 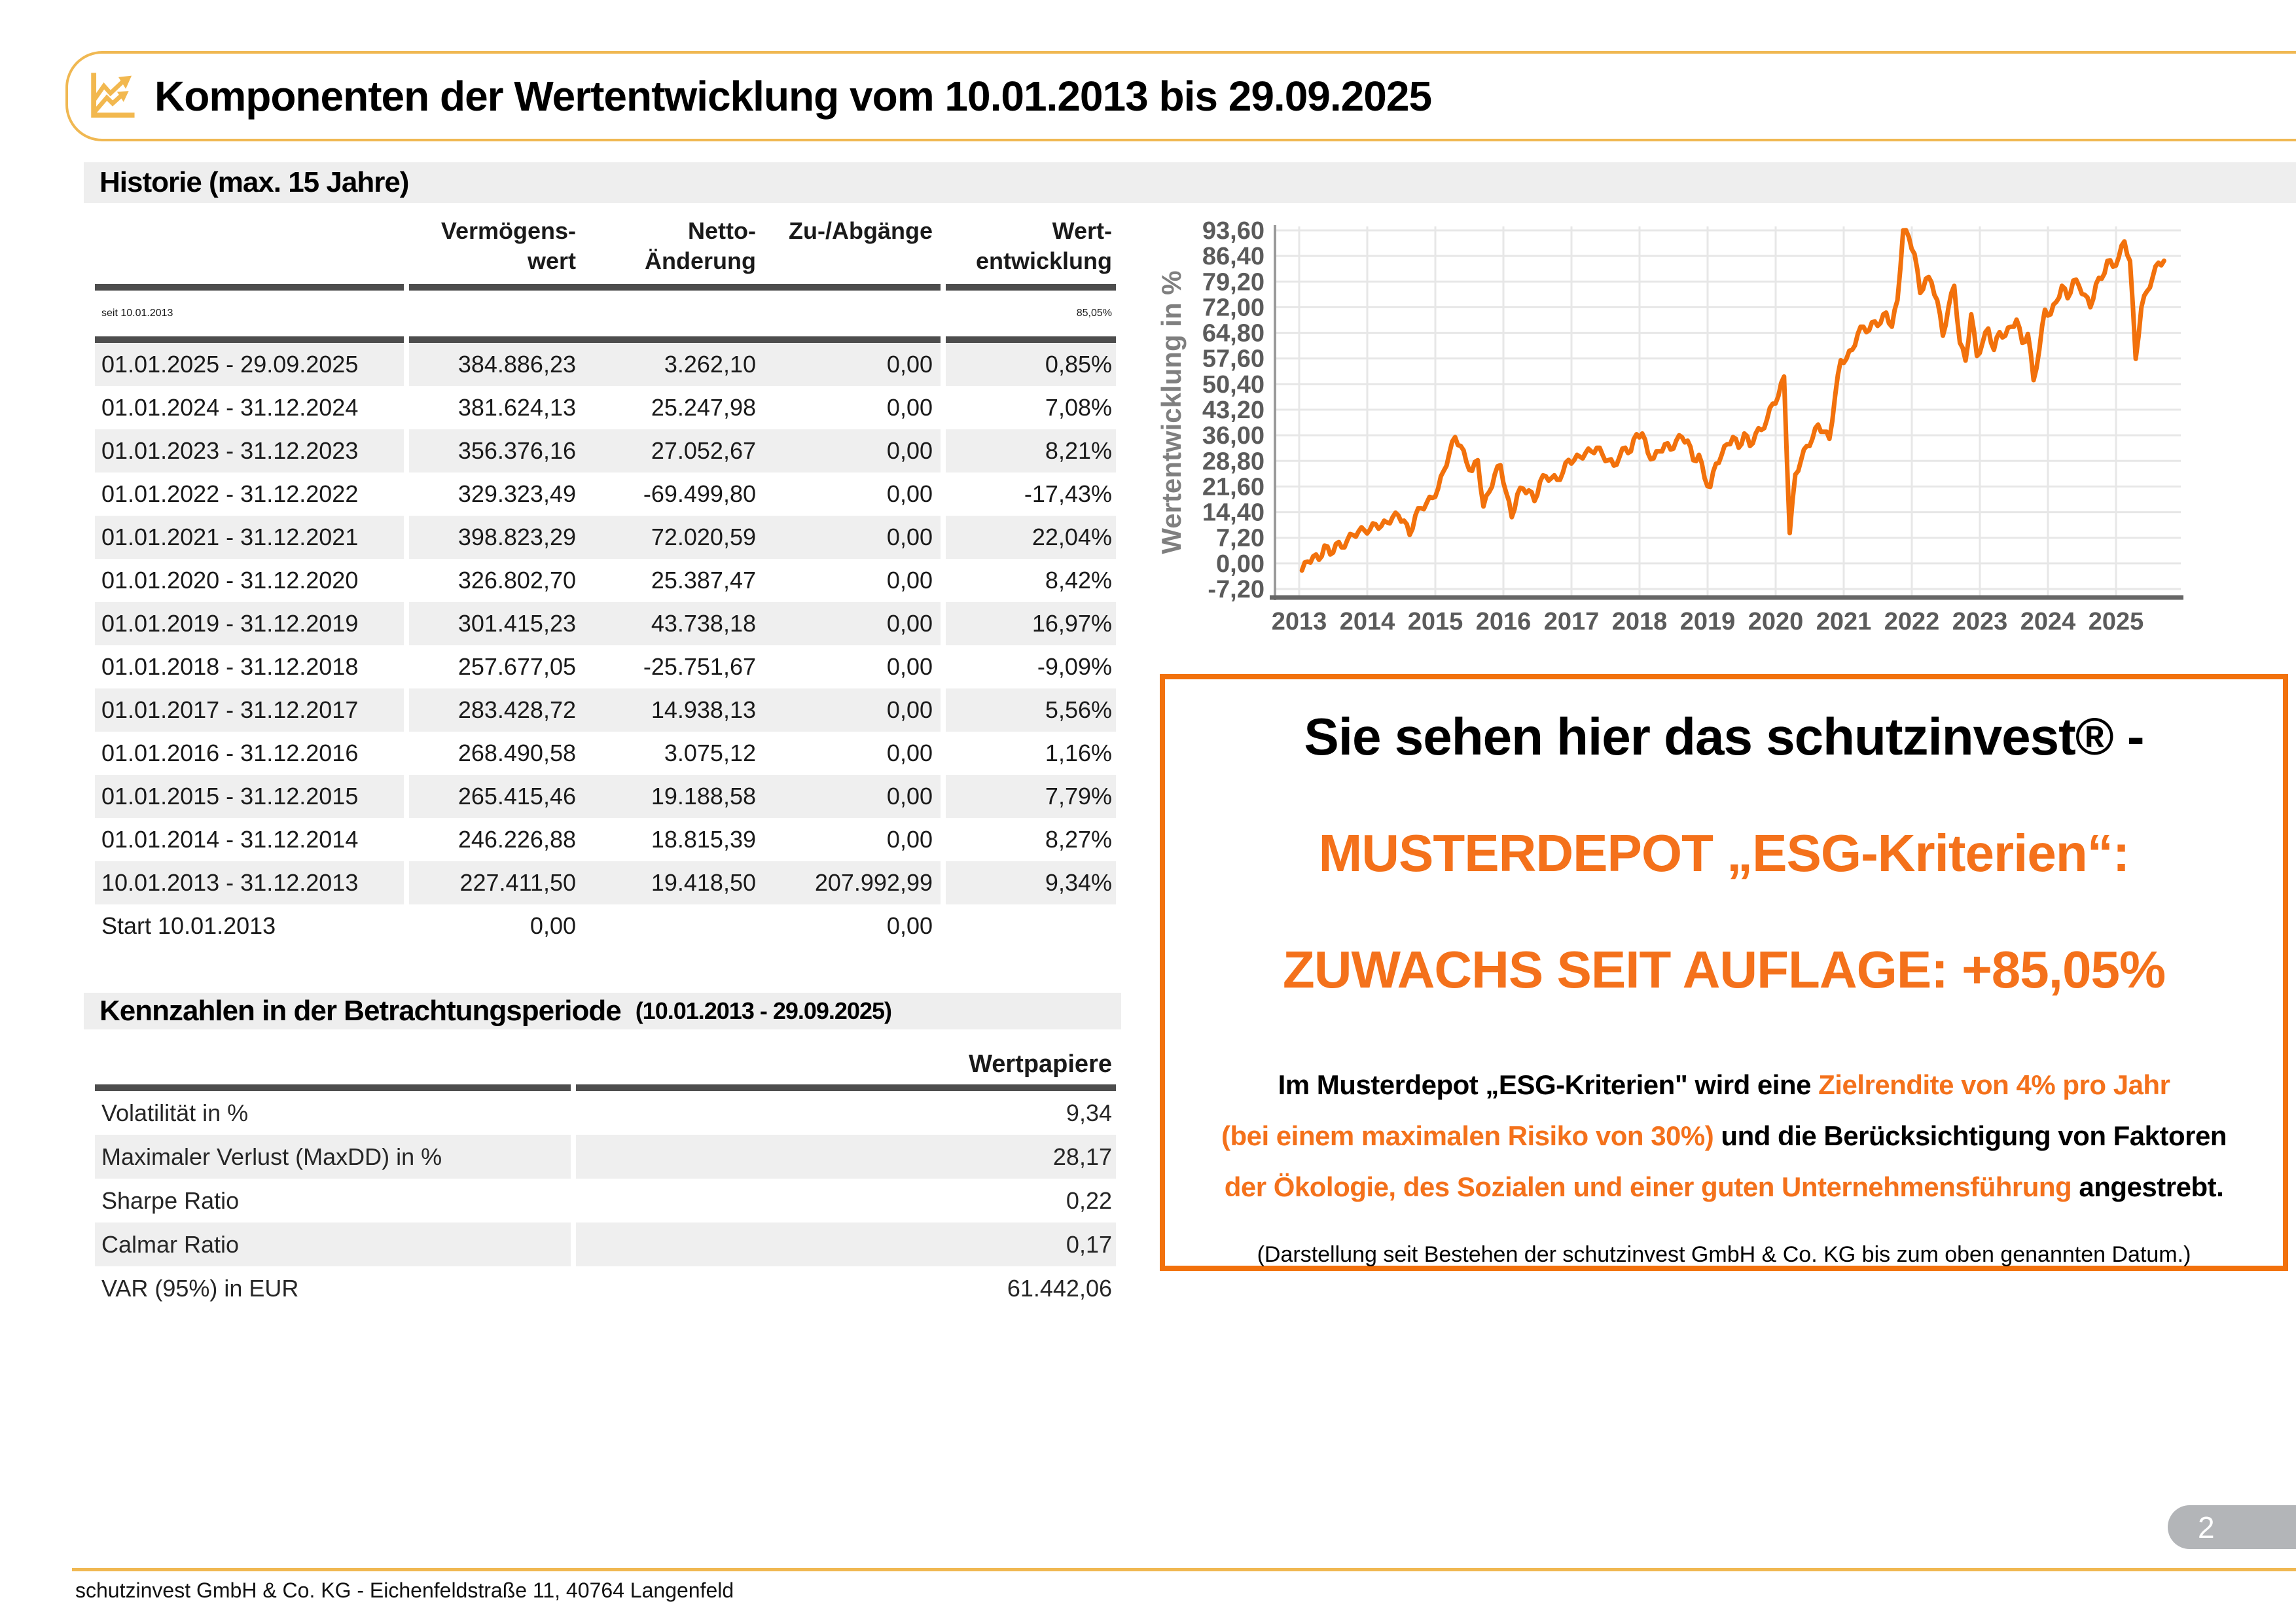 I want to click on history-value: 3.262,10, so click(x=710, y=364).